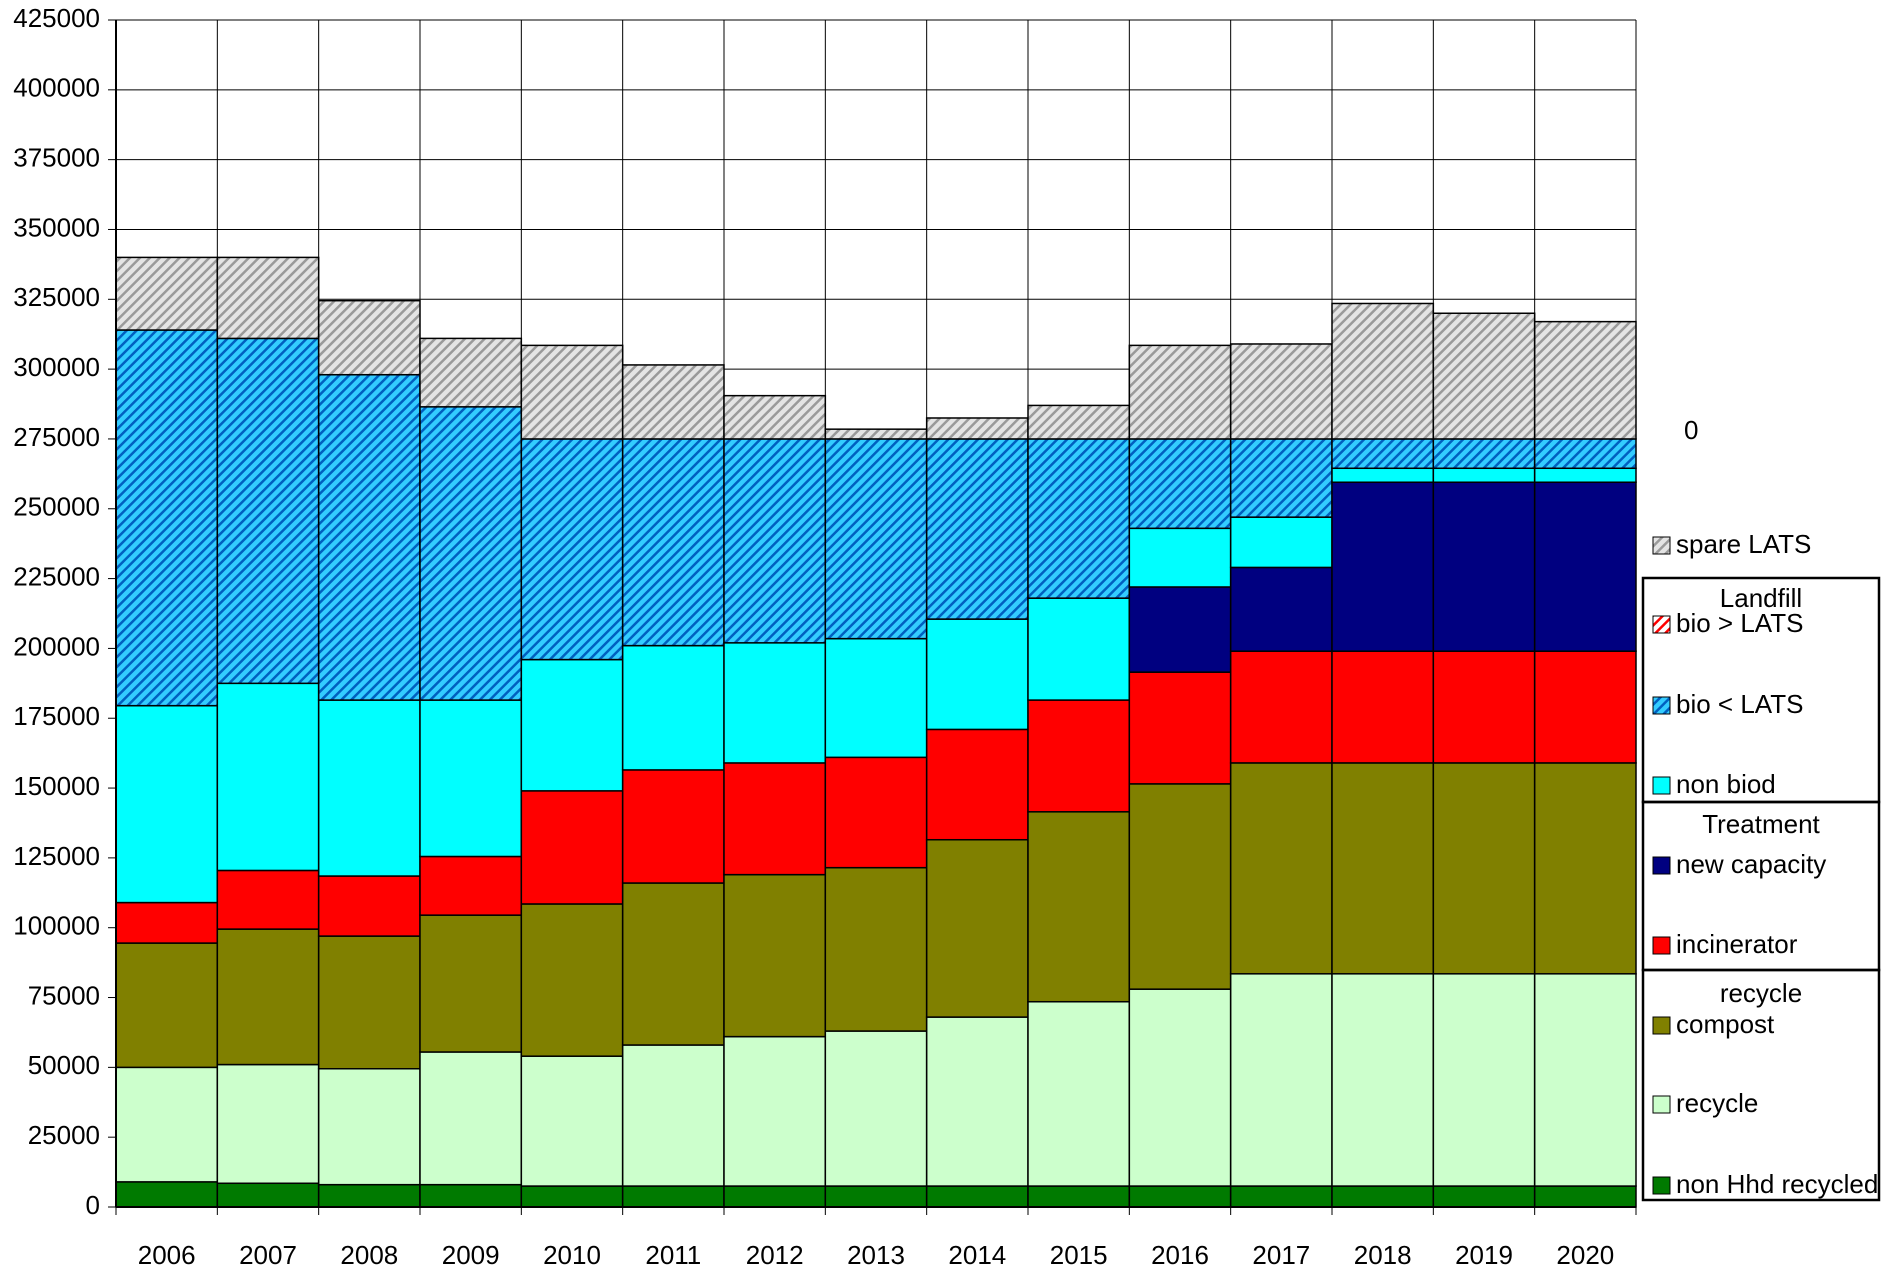 The width and height of the screenshot is (1881, 1273). Describe the element at coordinates (1717, 1103) in the screenshot. I see `legend-label: recycle` at that location.